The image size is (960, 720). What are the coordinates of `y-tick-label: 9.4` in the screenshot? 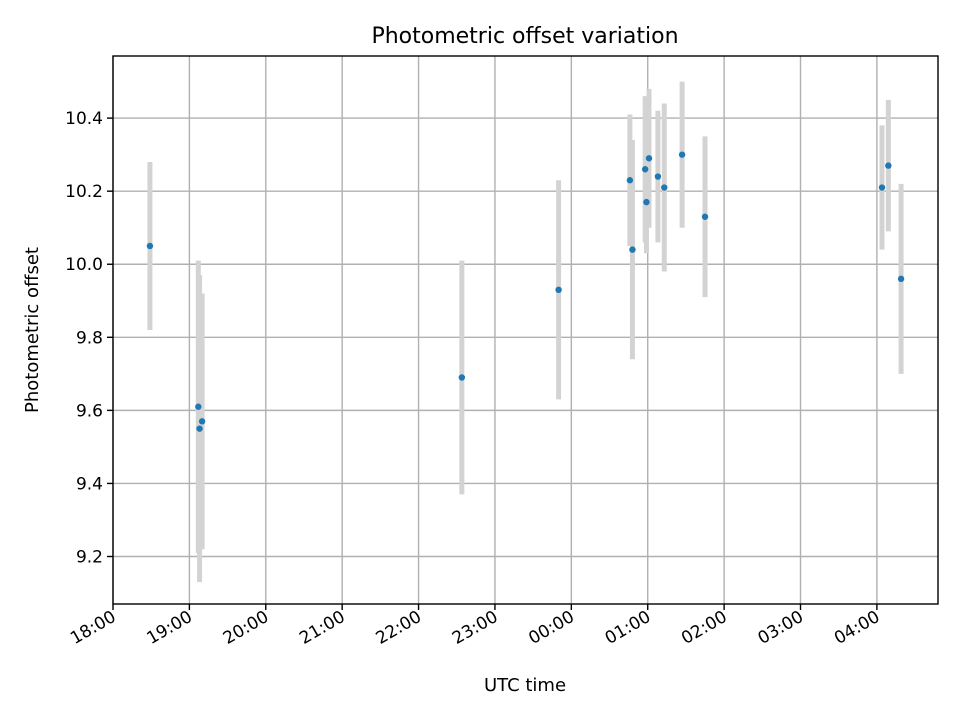 It's located at (89, 484).